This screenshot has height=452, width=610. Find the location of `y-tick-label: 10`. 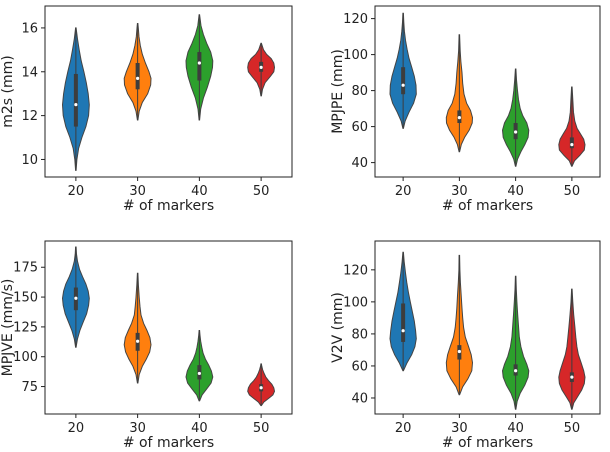

y-tick-label: 10 is located at coordinates (29, 160).